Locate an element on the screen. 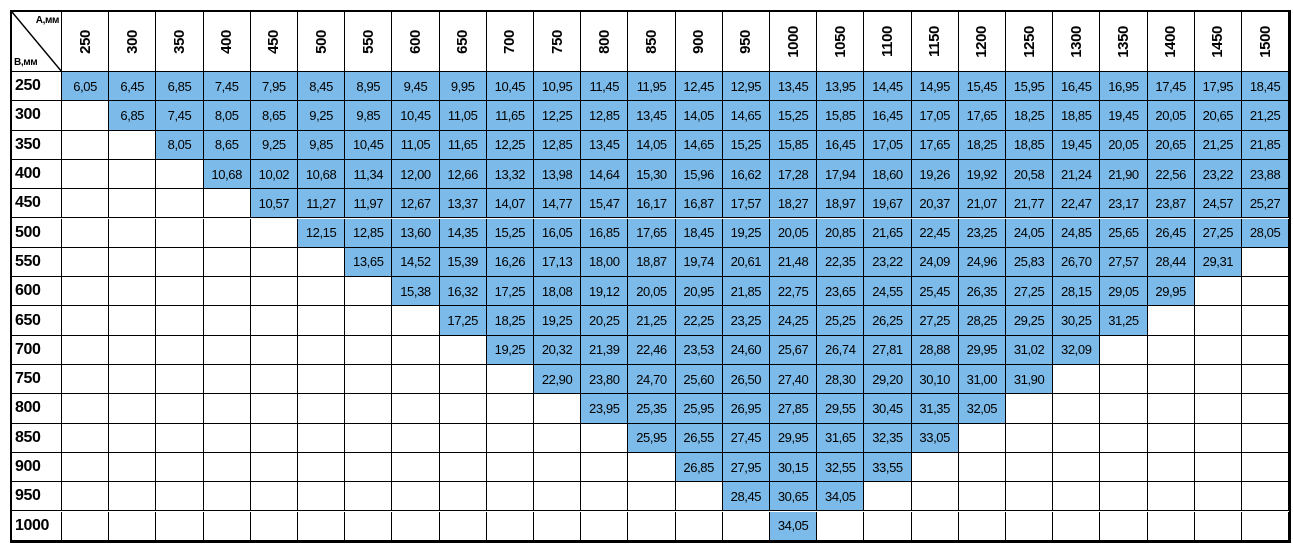 This screenshot has height=560, width=1293. row-header: 750 is located at coordinates (37, 380).